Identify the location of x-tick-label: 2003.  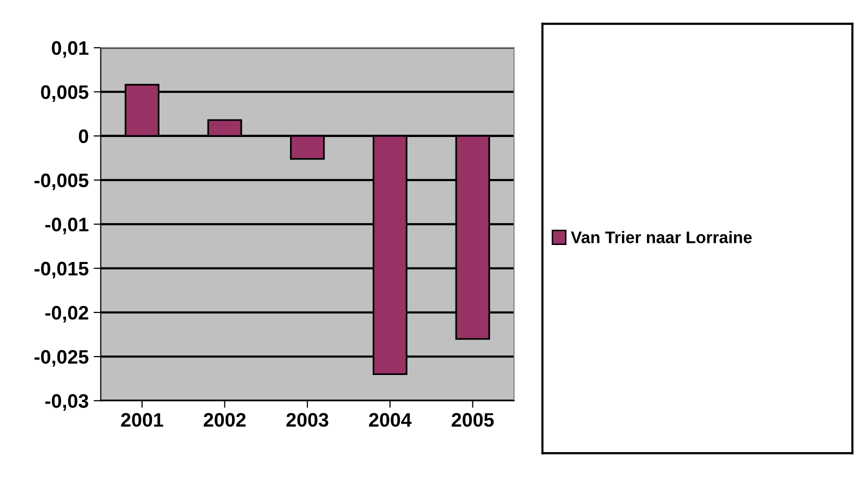
(307, 420).